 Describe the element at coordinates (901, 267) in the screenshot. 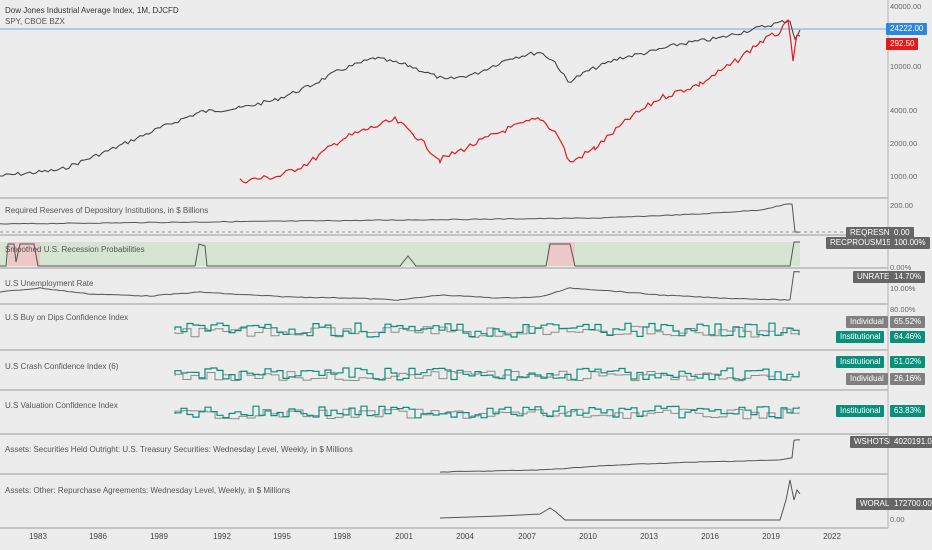

I see `panel-tick: 0.00%` at that location.